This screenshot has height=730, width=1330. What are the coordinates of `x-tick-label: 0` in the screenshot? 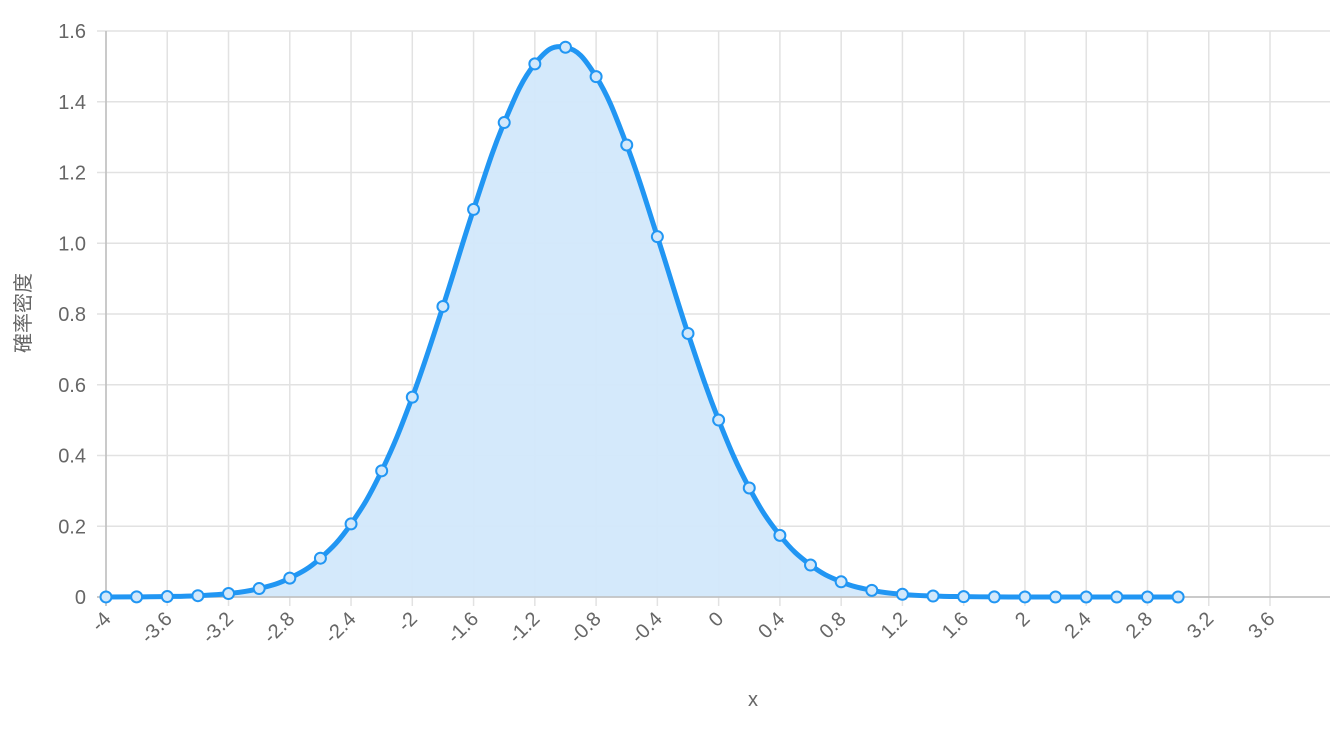 It's located at (716, 619).